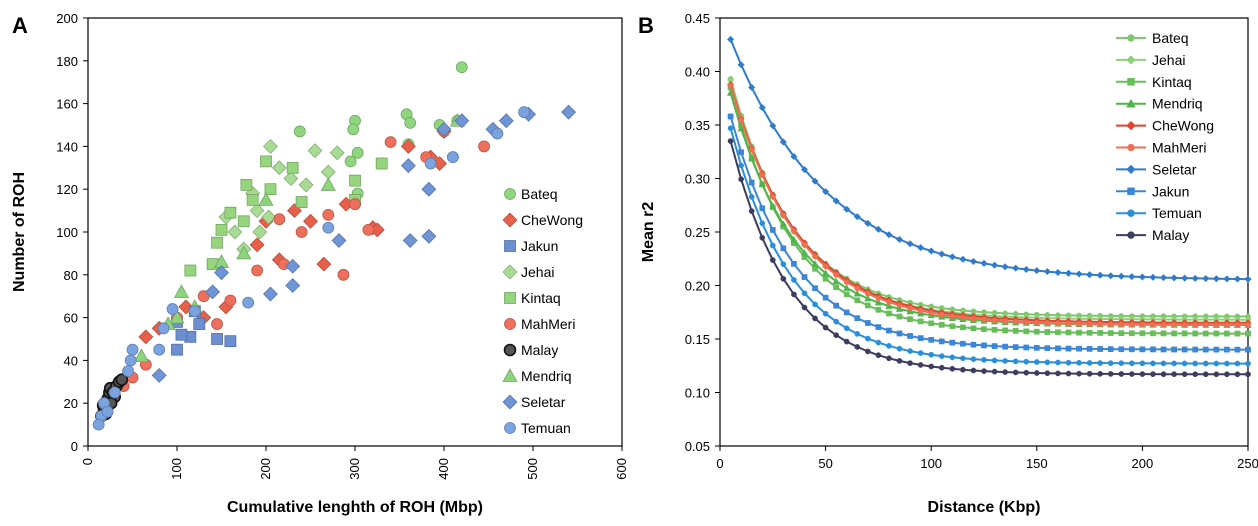 This screenshot has width=1258, height=526. What do you see at coordinates (697, 72) in the screenshot?
I see `y-tick-label: 0.40` at bounding box center [697, 72].